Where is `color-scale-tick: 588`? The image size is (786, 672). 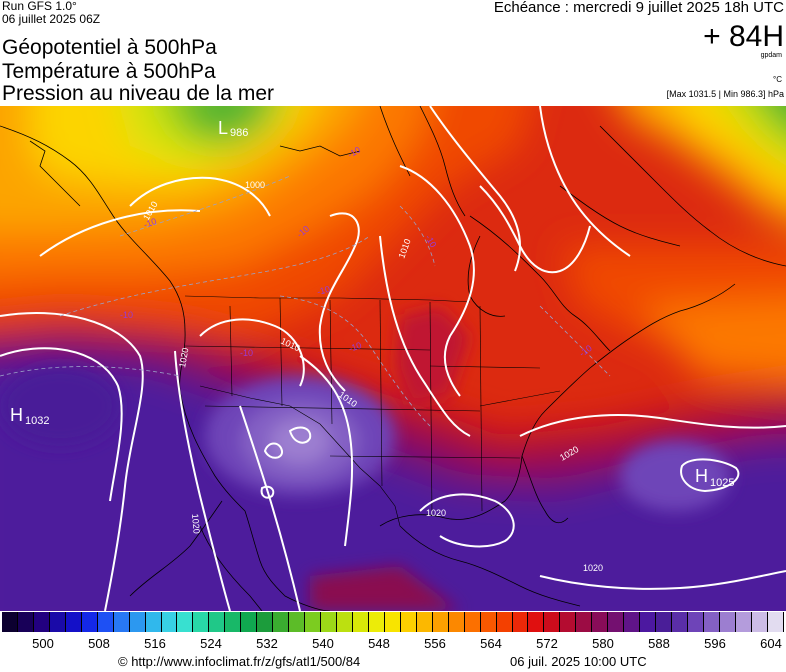 color-scale-tick: 588 is located at coordinates (659, 643).